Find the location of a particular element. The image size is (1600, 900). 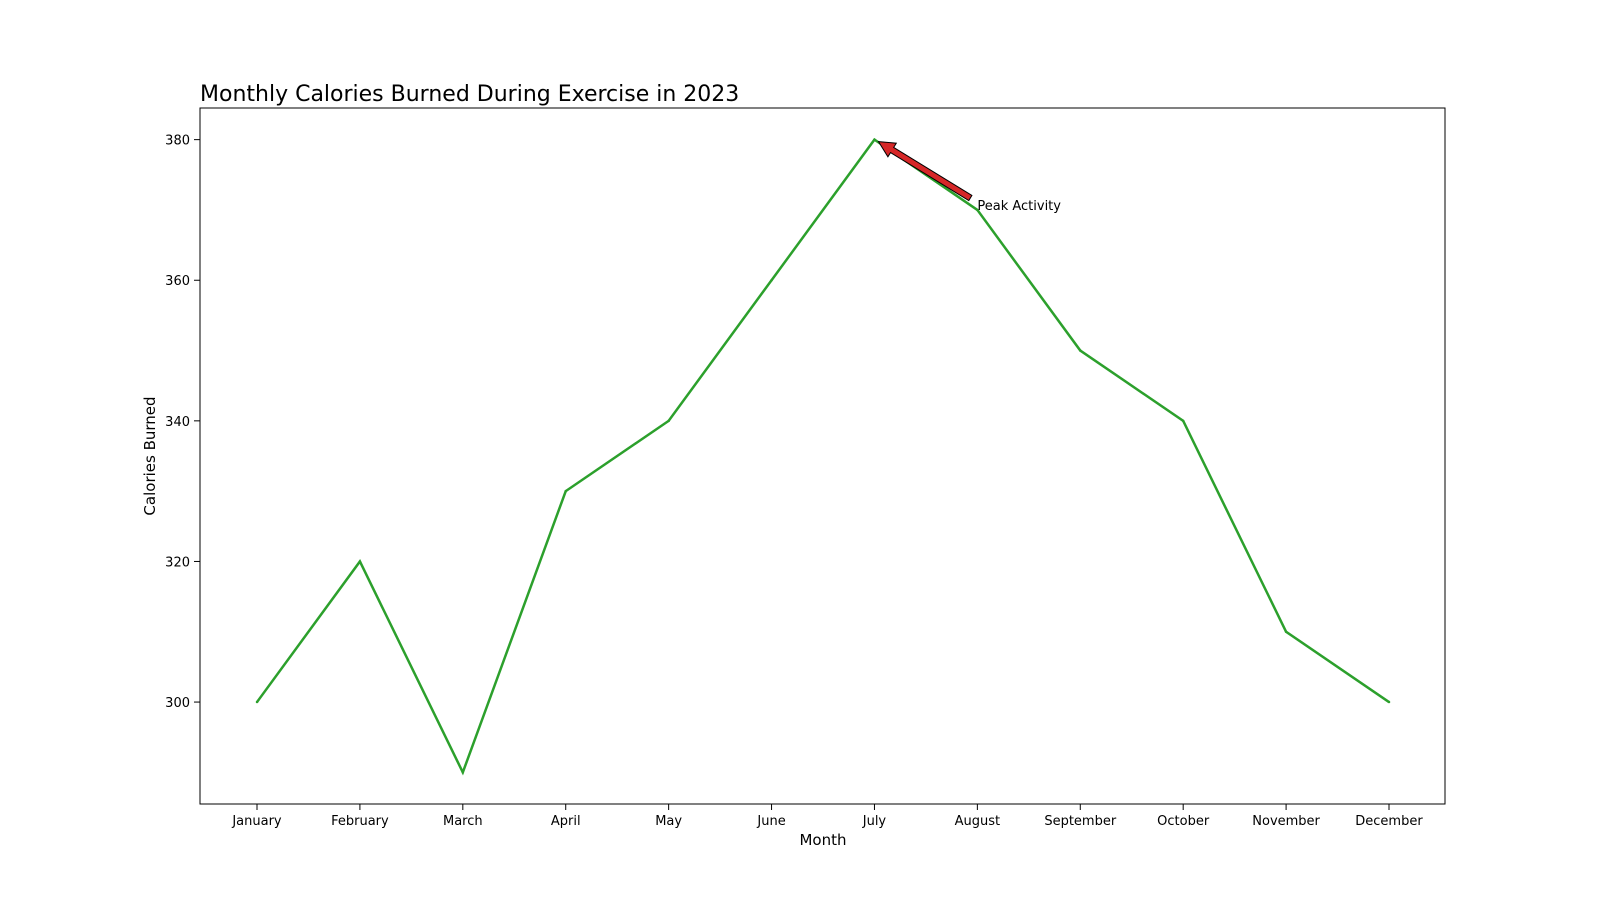

y-axis-label: Calories Burned is located at coordinates (150, 455).